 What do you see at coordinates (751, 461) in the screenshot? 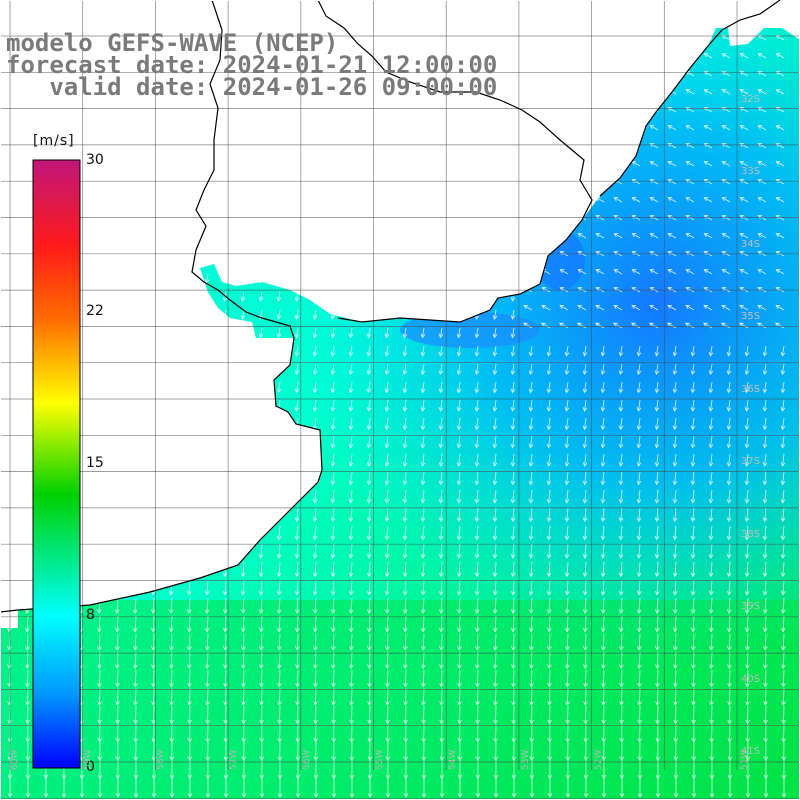
I see `lat-label: 37S` at bounding box center [751, 461].